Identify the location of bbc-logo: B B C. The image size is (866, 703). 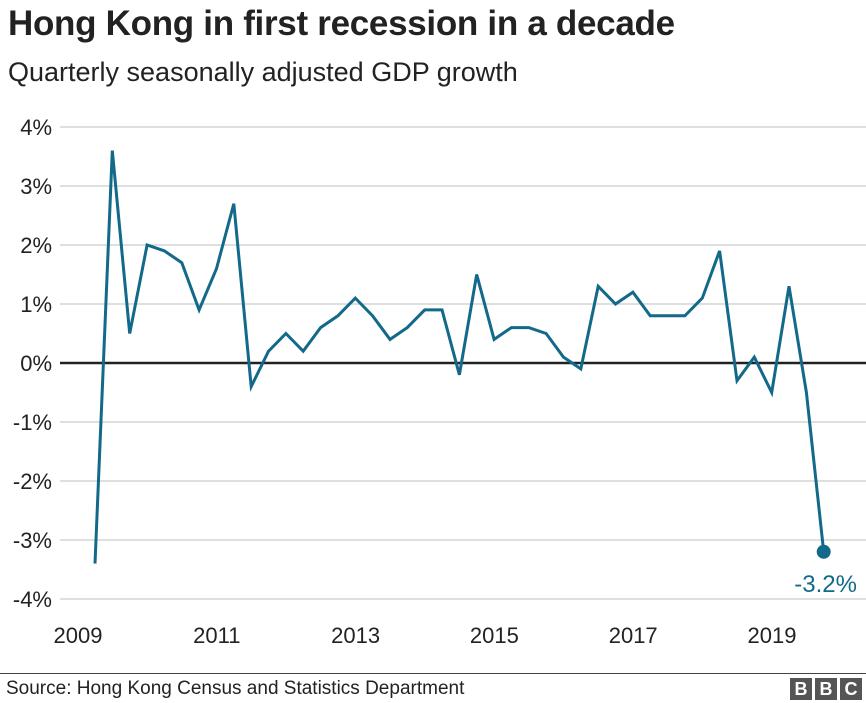
(826, 689).